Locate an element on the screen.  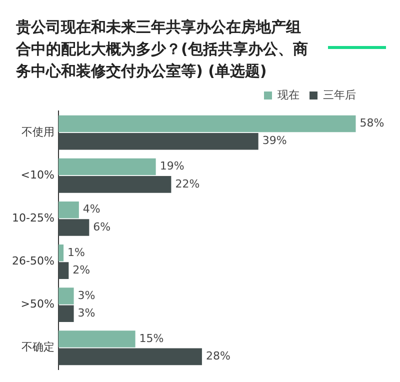
legend-label: 现在 is located at coordinates (289, 95).